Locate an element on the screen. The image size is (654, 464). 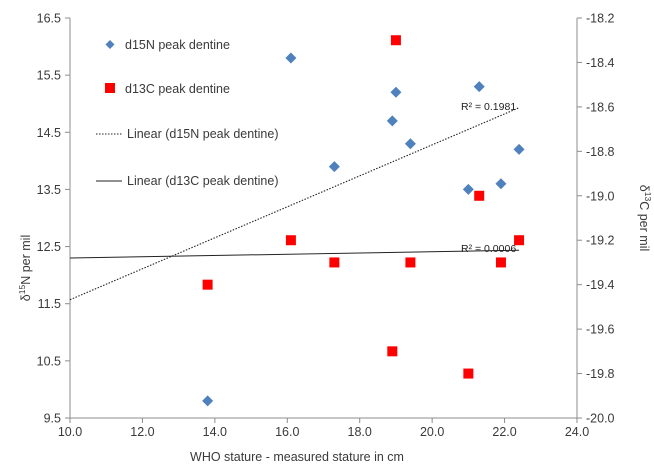
y-left-title-sup: 15 is located at coordinates (22, 290).